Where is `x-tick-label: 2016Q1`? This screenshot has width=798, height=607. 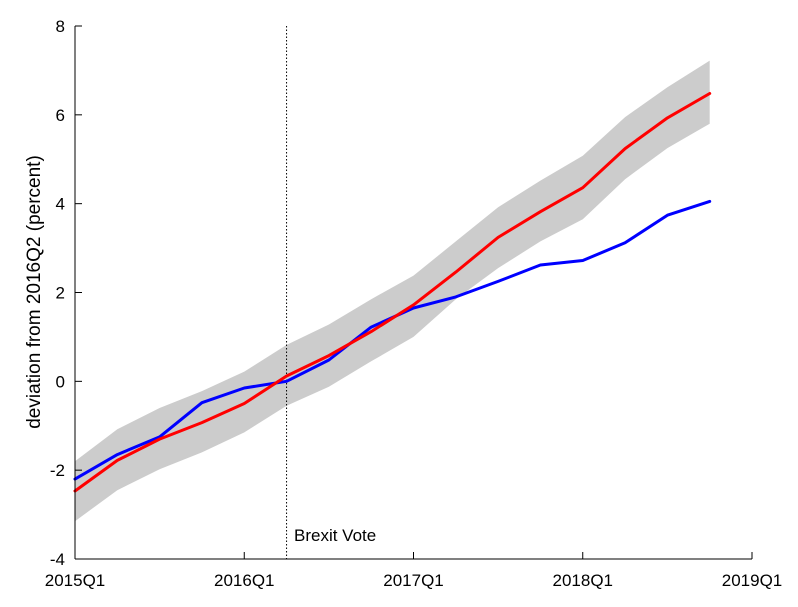
x-tick-label: 2016Q1 is located at coordinates (244, 580).